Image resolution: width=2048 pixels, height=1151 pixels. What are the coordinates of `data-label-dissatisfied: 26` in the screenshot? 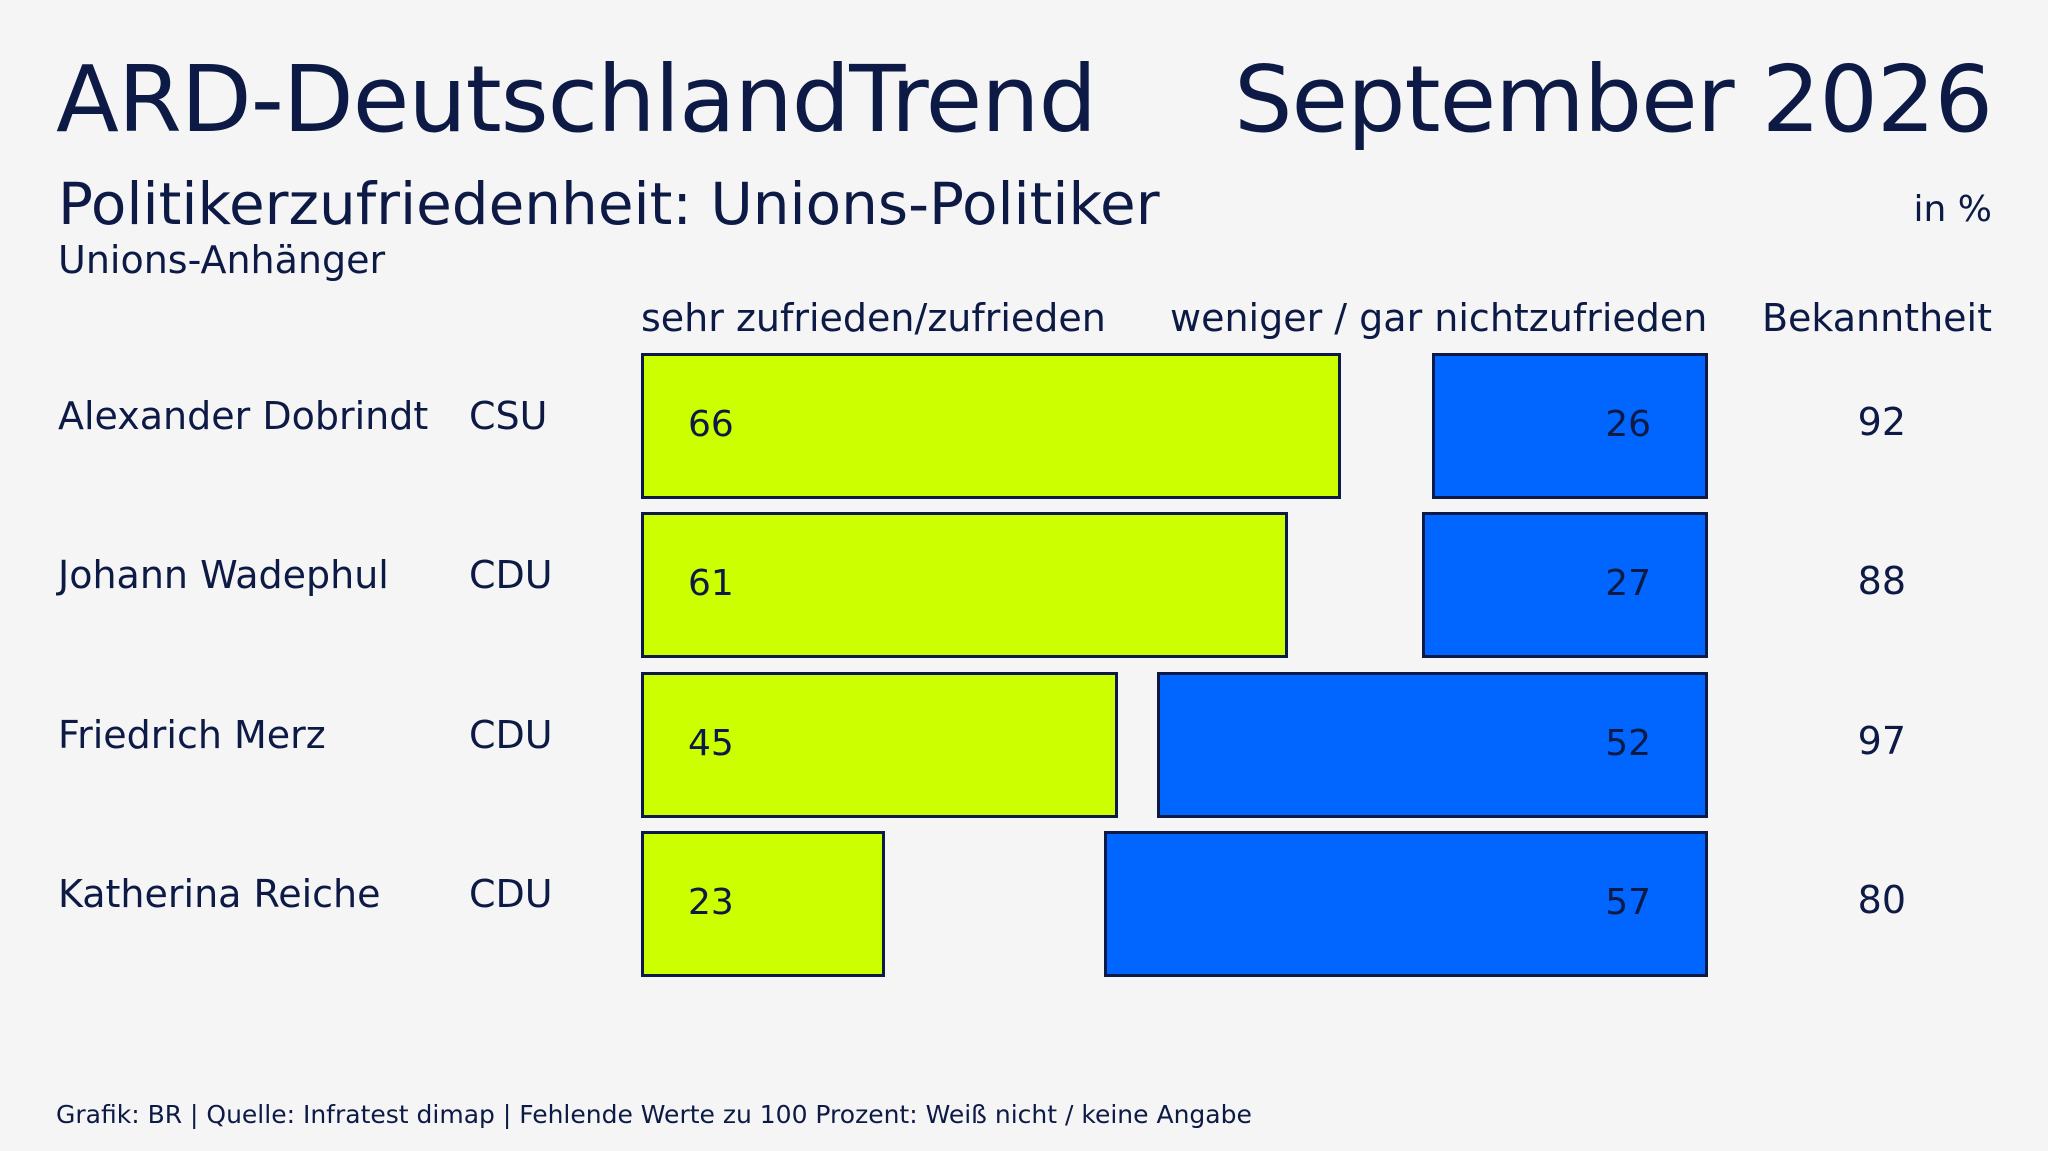 It's located at (1628, 424).